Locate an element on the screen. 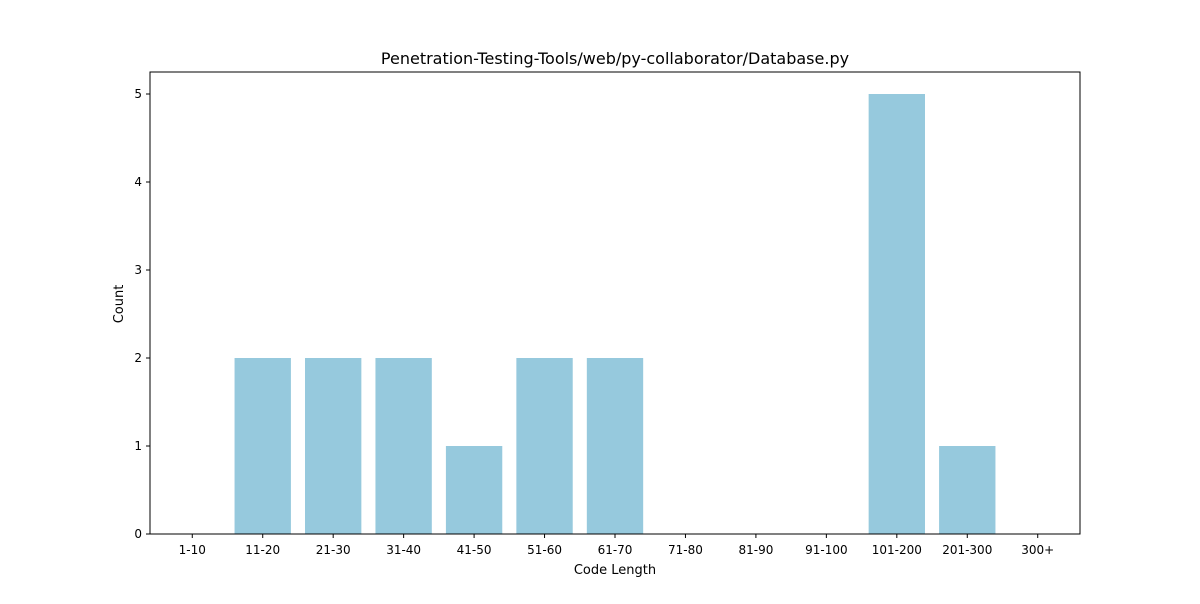  x-tick-label: 201-300 is located at coordinates (967, 550).